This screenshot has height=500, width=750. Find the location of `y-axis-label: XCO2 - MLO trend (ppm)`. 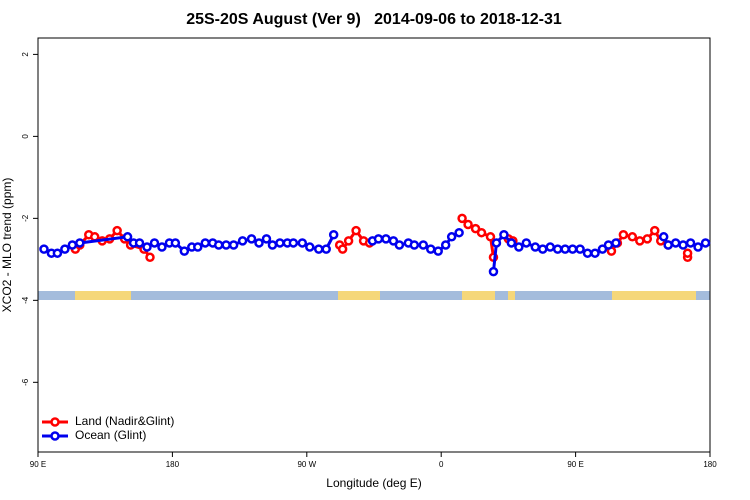

y-axis-label: XCO2 - MLO trend (ppm) is located at coordinates (7, 245).